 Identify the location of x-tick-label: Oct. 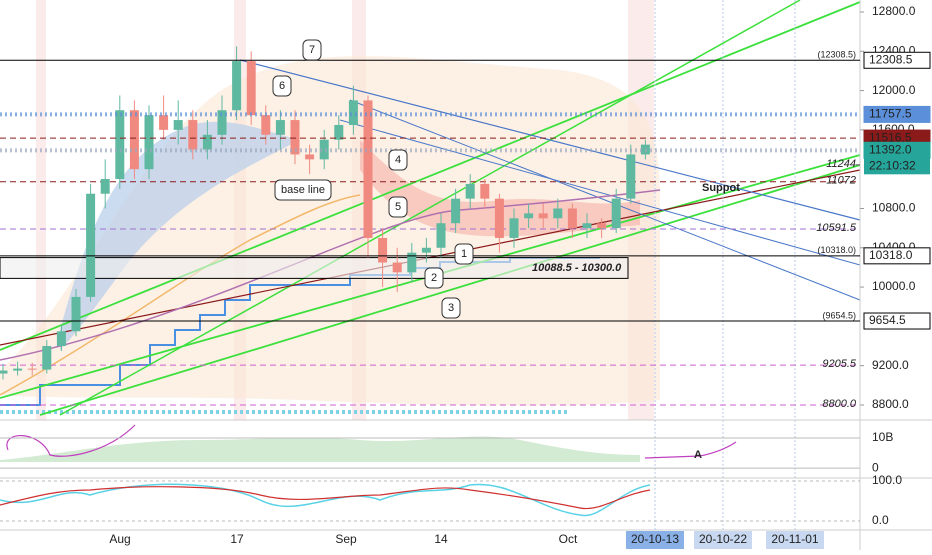
(568, 539).